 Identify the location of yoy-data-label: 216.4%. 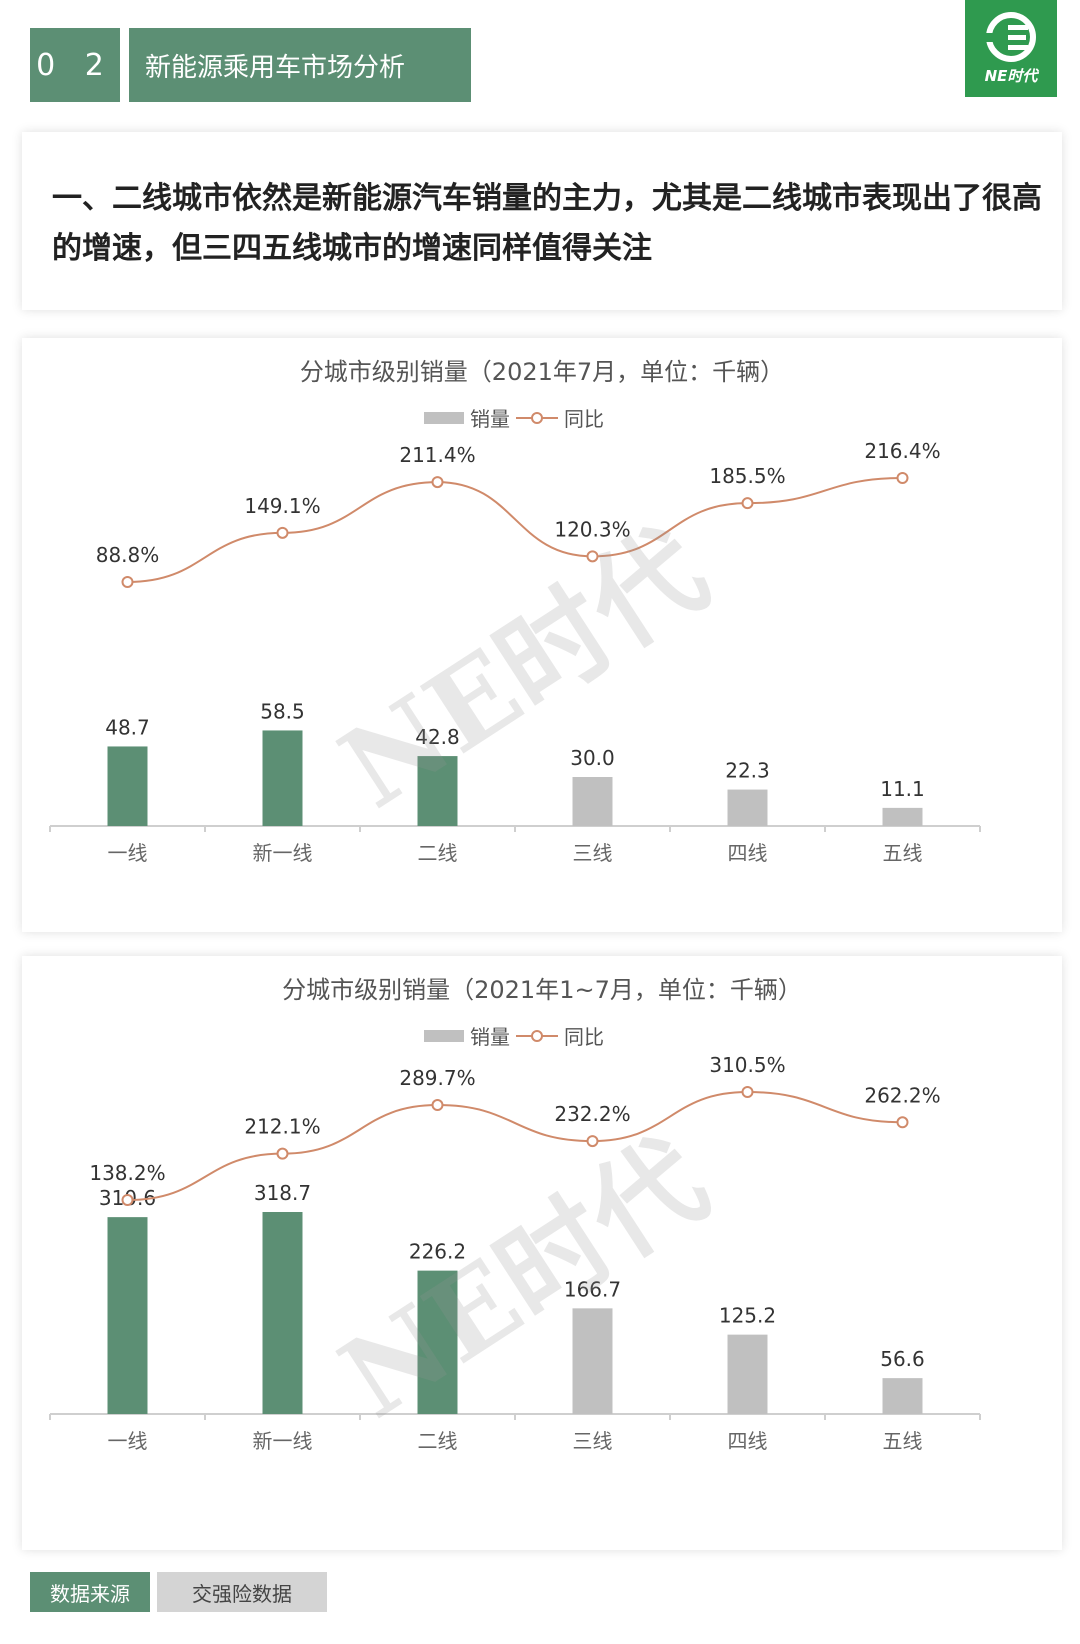
(902, 451).